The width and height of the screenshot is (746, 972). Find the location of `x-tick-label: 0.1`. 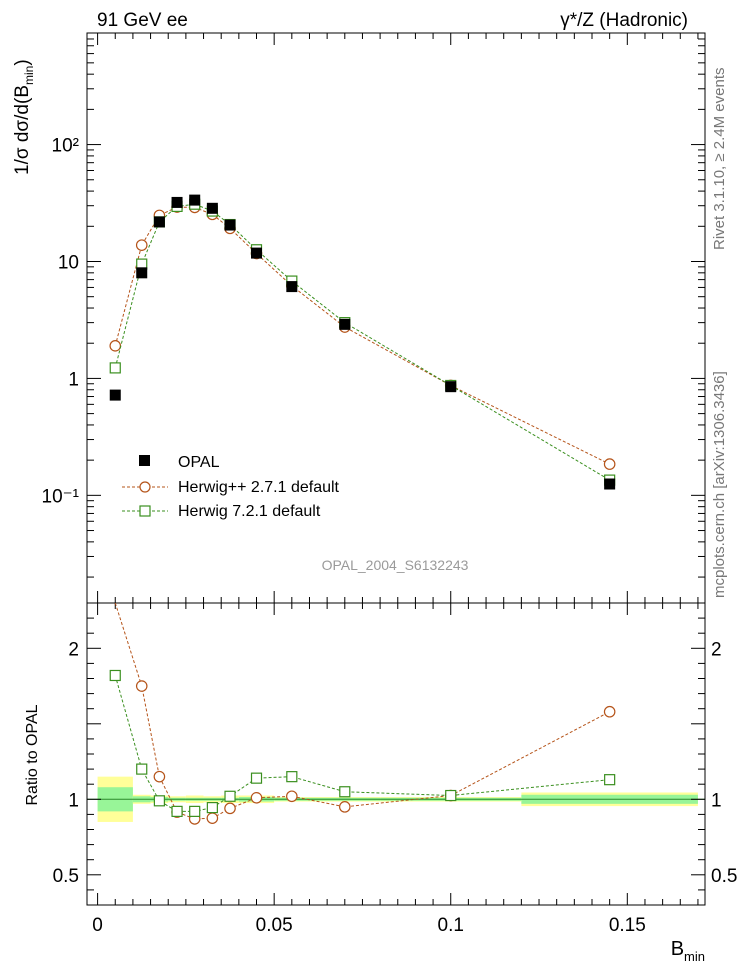

x-tick-label: 0.1 is located at coordinates (451, 925).